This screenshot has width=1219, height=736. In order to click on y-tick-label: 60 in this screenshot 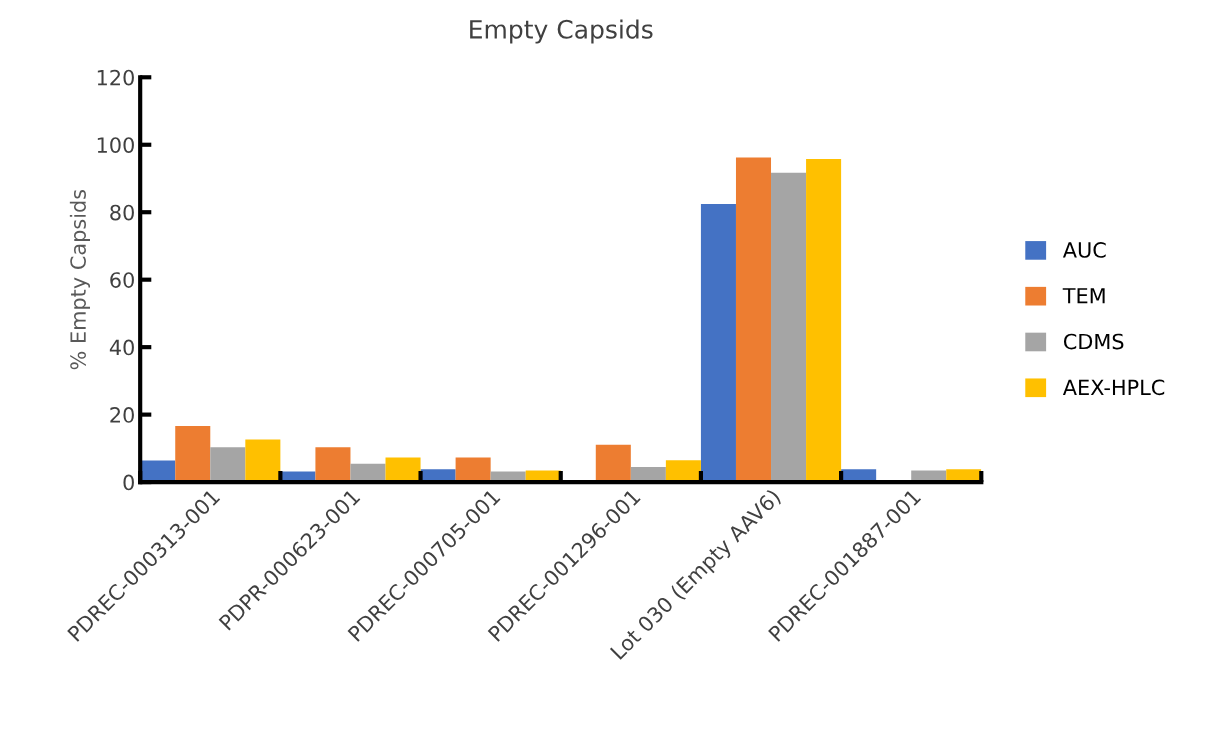, I will do `click(122, 280)`.